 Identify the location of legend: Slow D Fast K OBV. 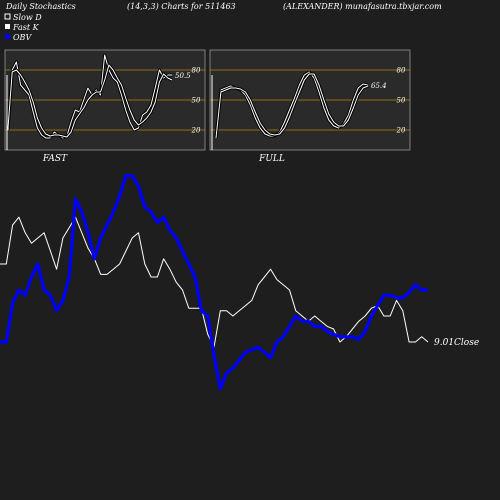
(23, 27).